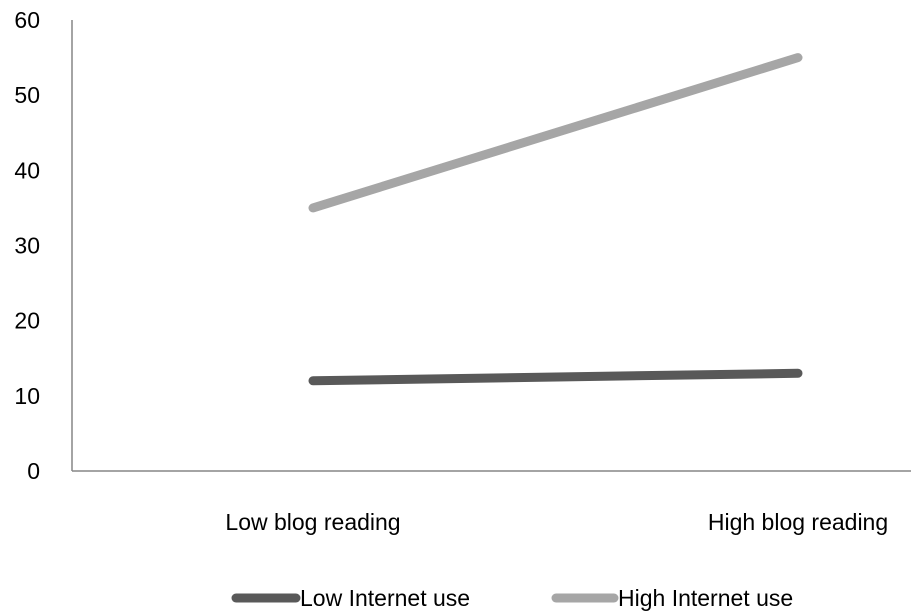  I want to click on y-tick-label: 60, so click(27, 20).